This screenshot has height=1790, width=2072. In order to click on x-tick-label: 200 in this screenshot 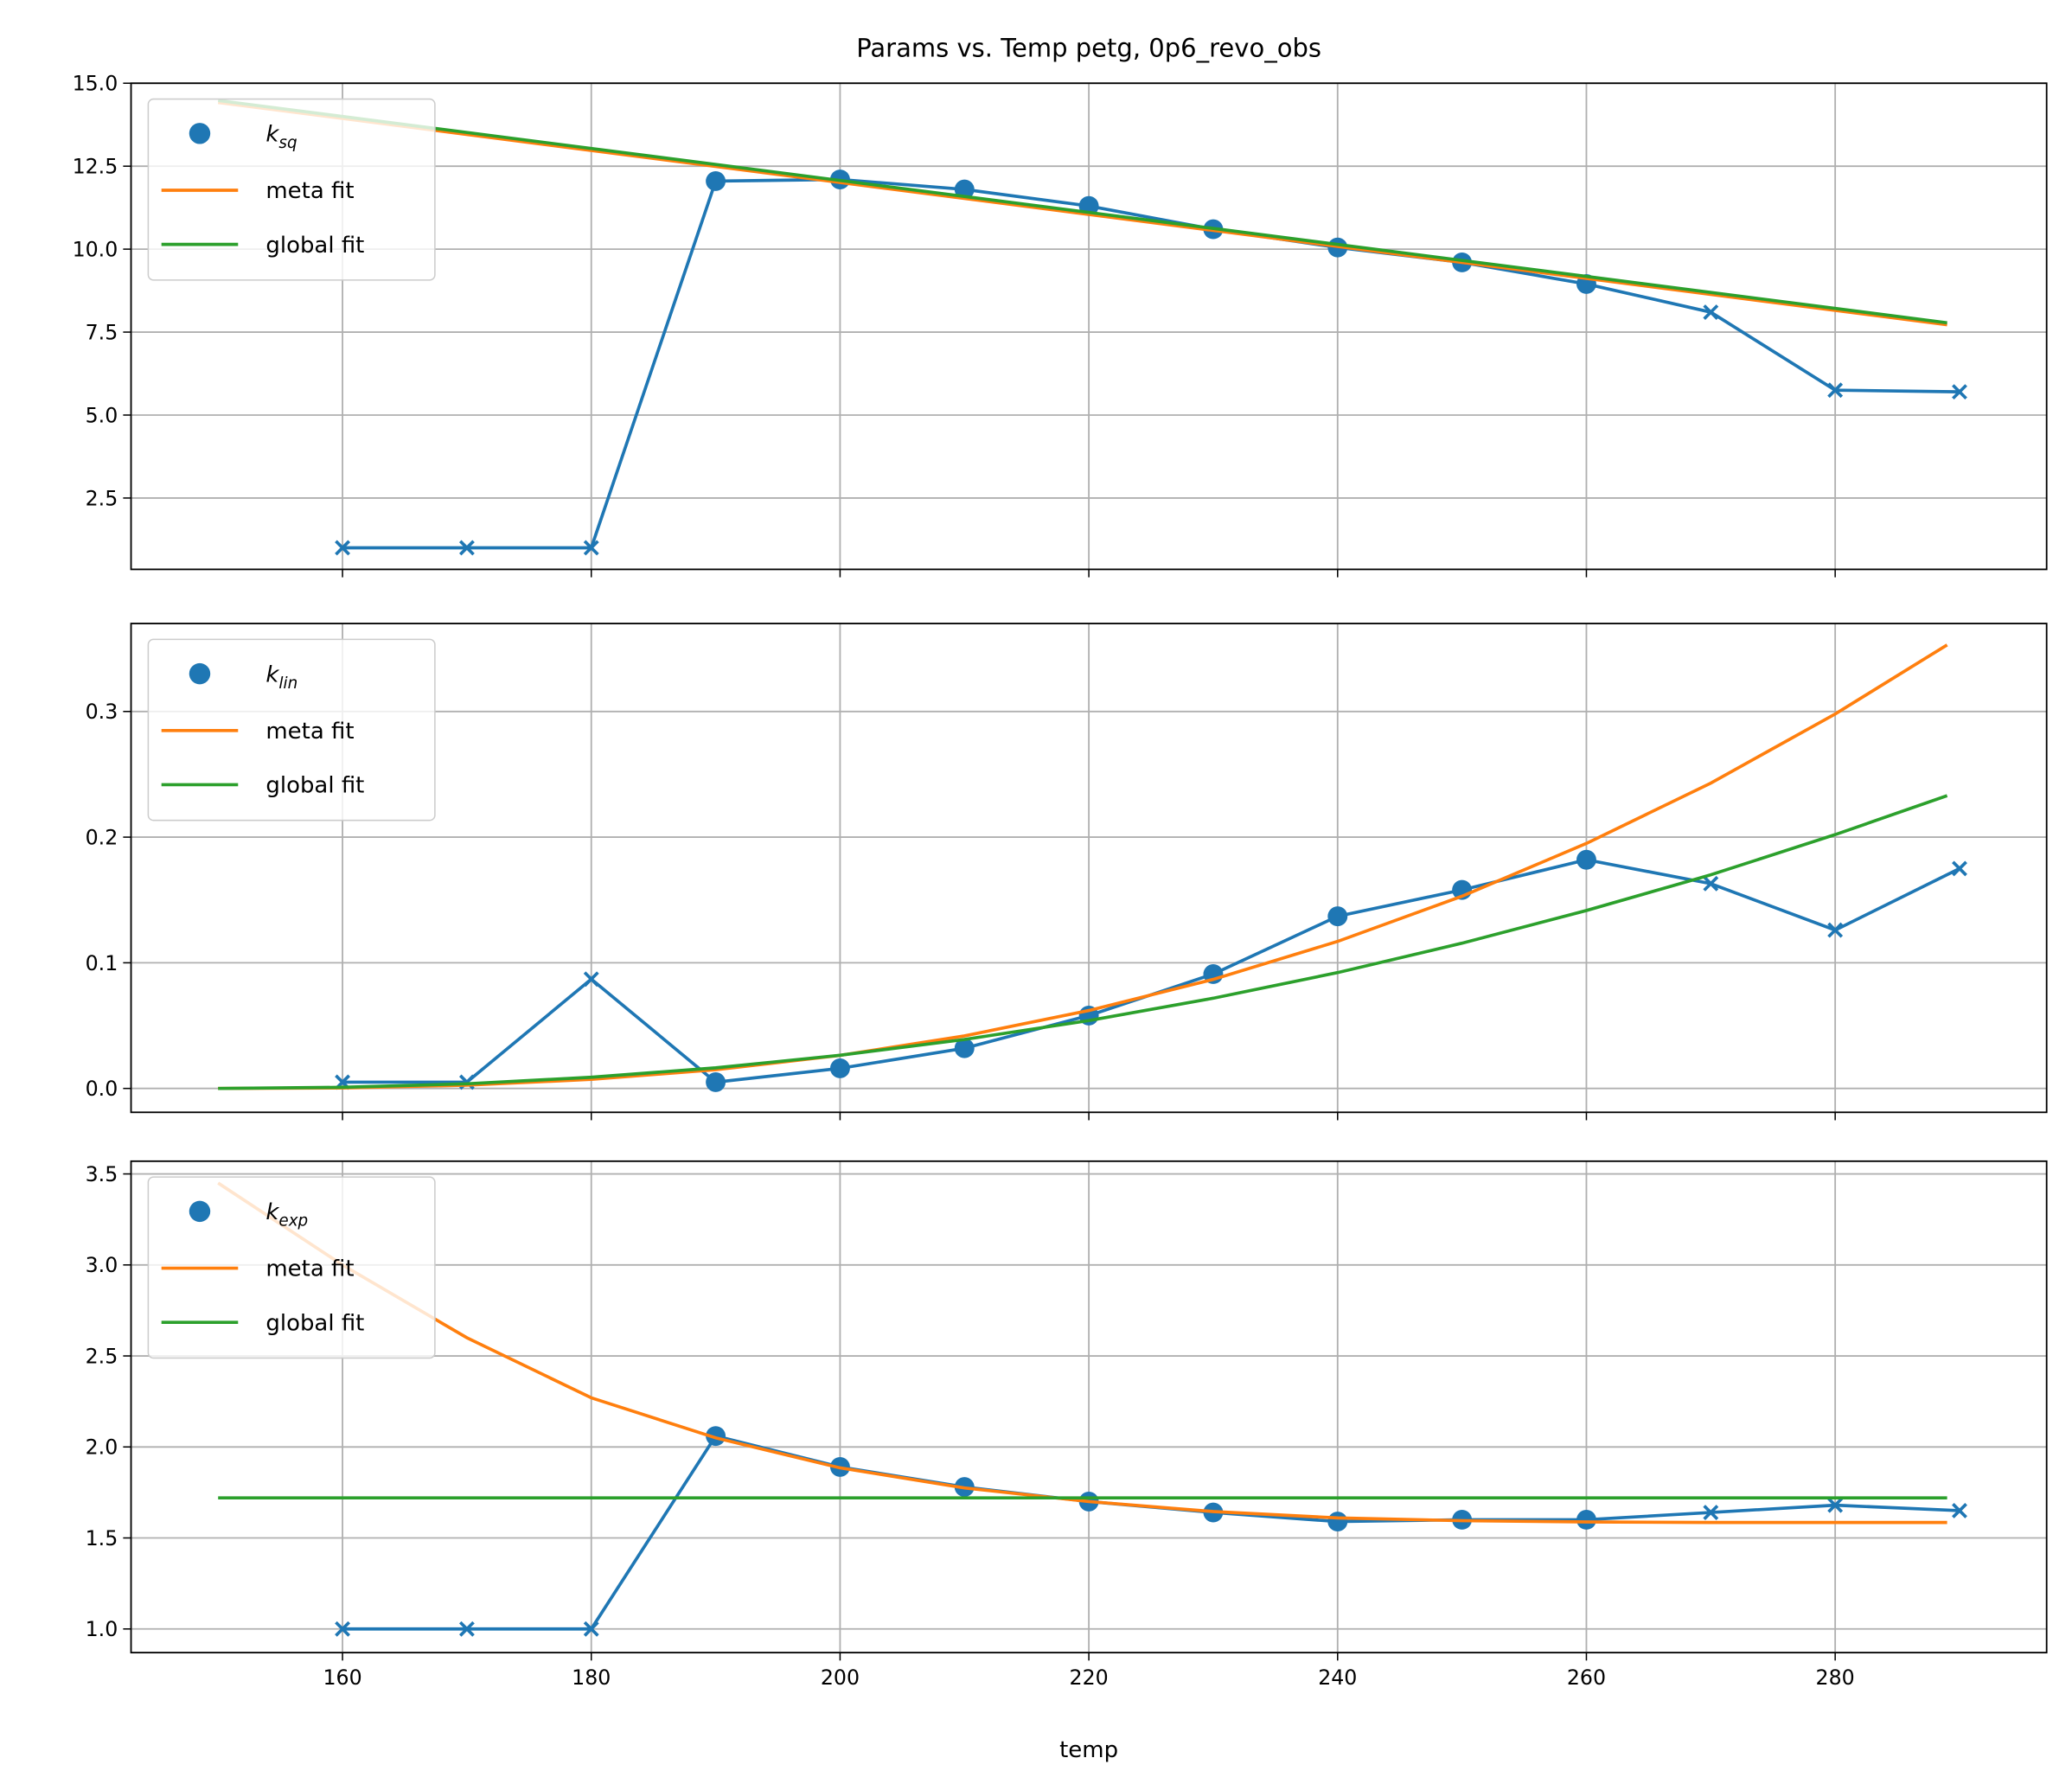, I will do `click(840, 1677)`.